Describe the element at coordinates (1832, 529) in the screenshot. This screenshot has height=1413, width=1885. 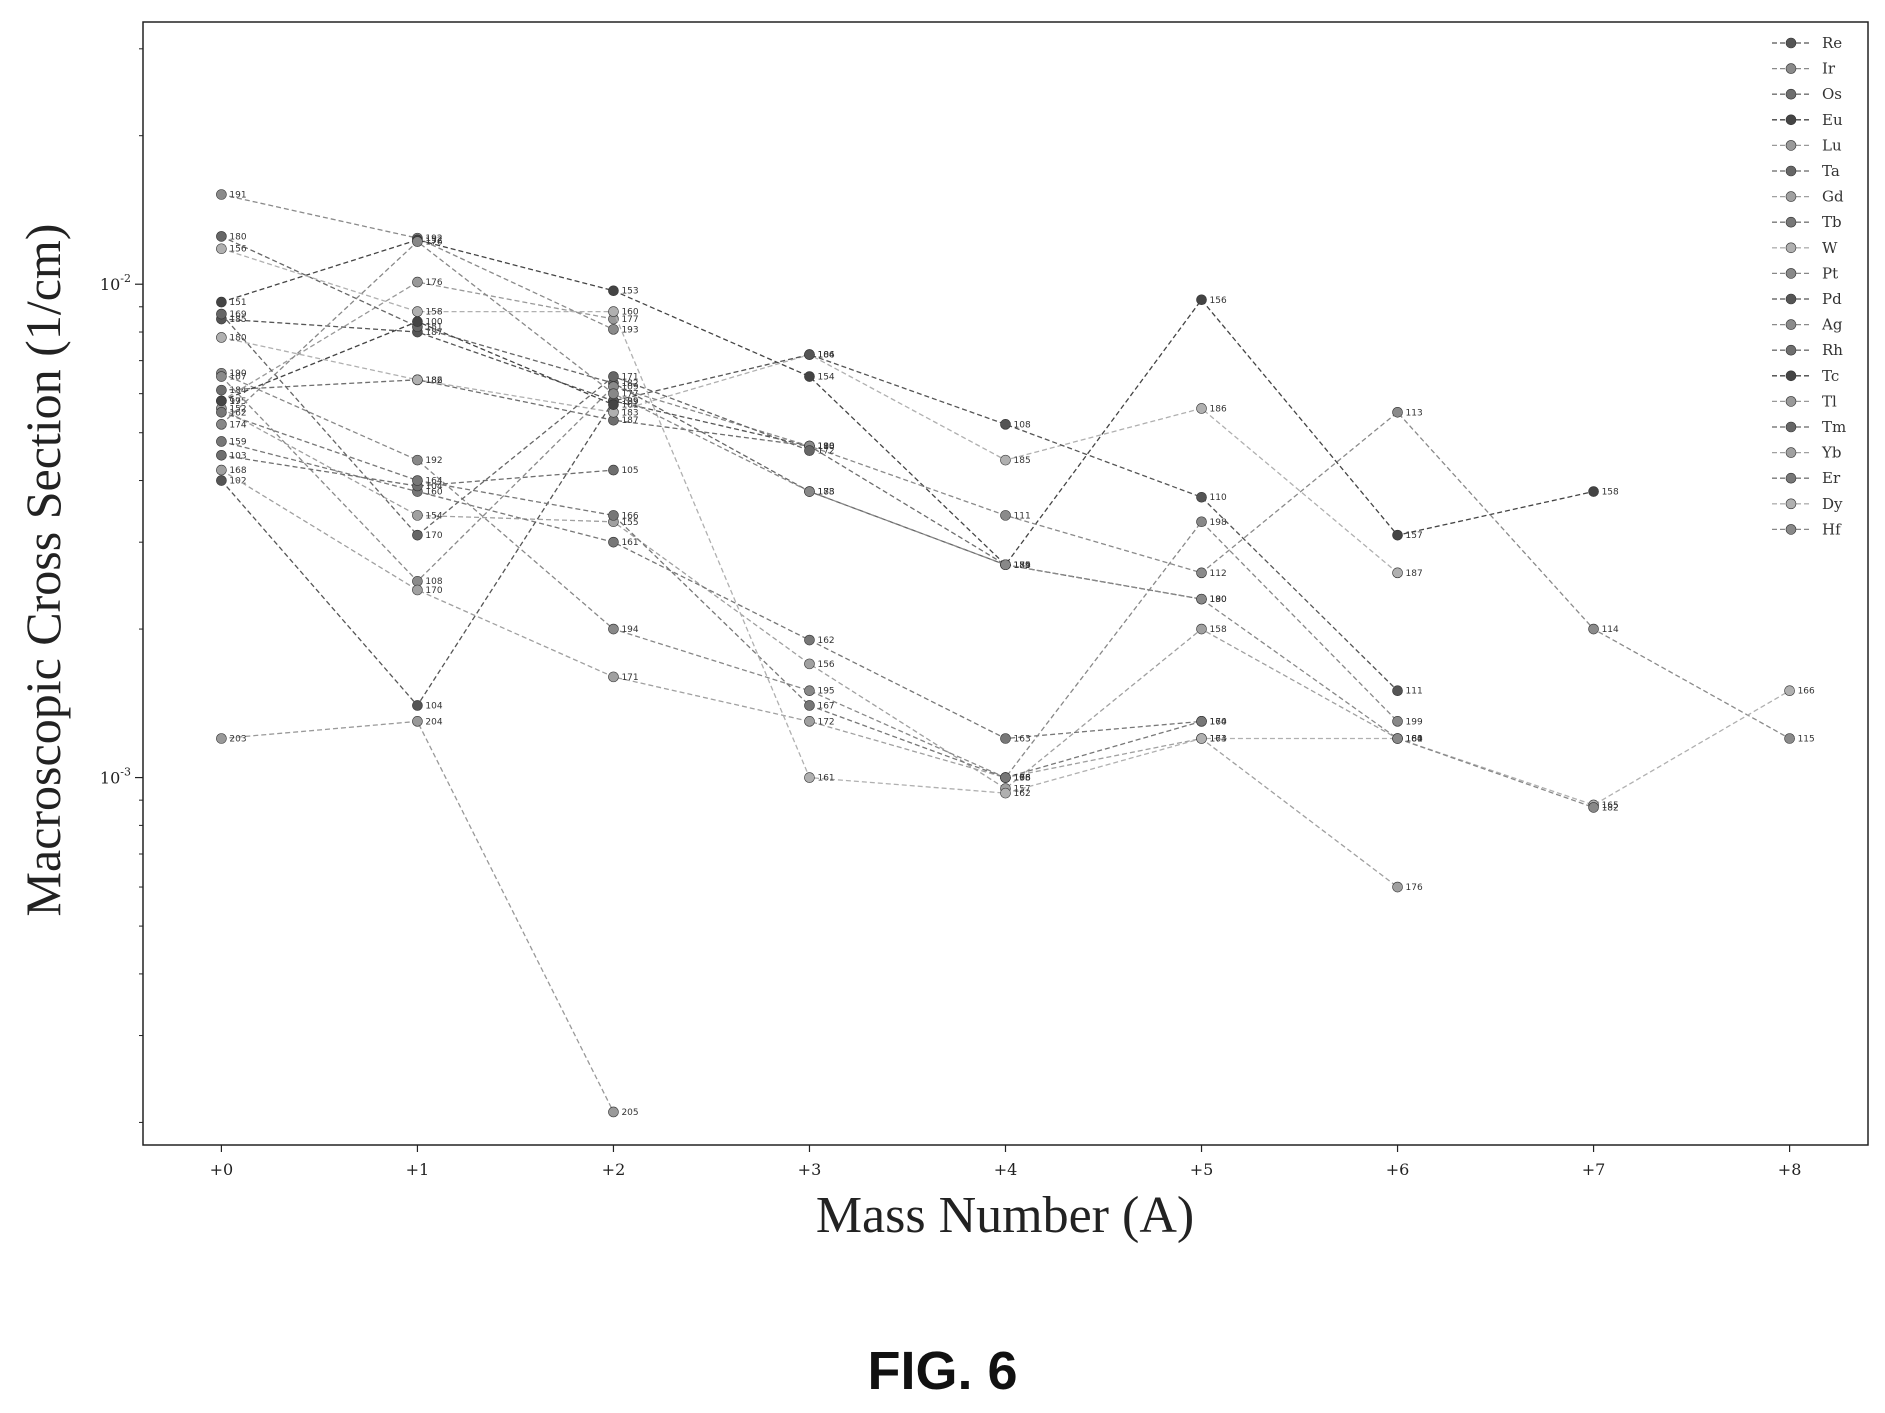
I see `legend-label: Hf` at that location.